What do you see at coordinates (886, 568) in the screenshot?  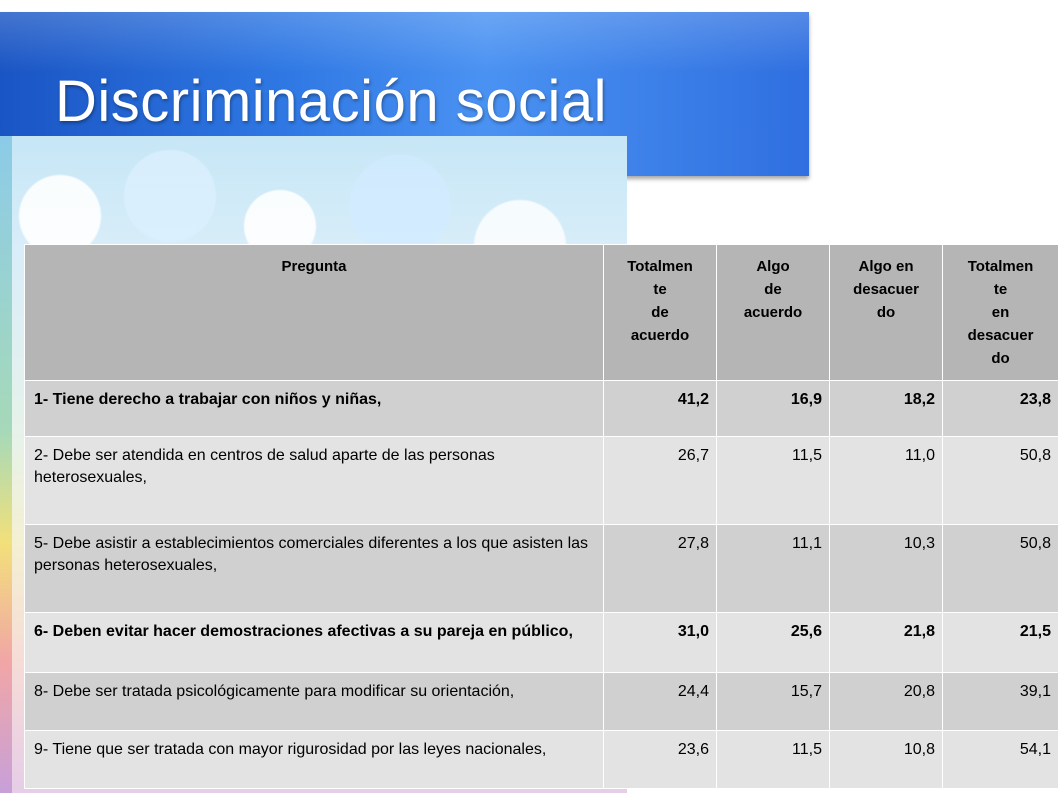 I see `cell-algo-desacuerdo: 10,3` at bounding box center [886, 568].